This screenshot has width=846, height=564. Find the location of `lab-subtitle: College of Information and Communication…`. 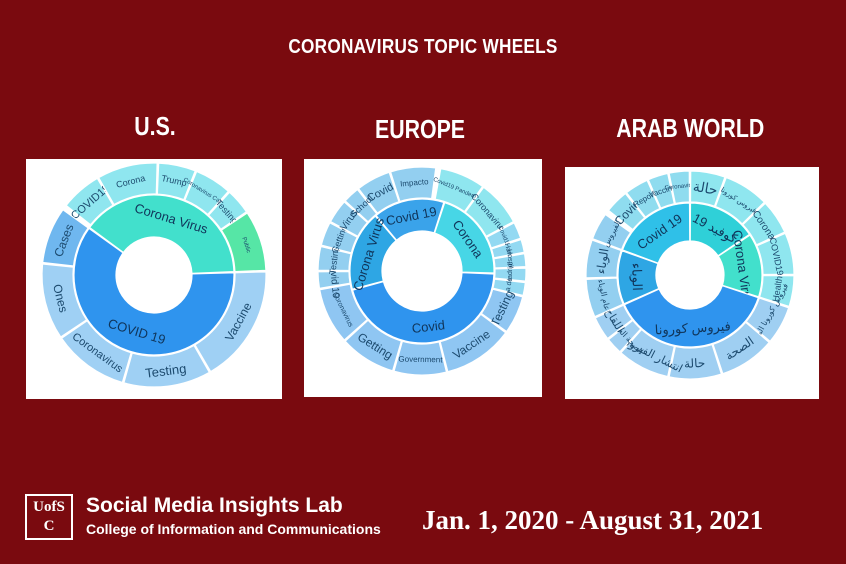

lab-subtitle: College of Information and Communication… is located at coordinates (233, 529).